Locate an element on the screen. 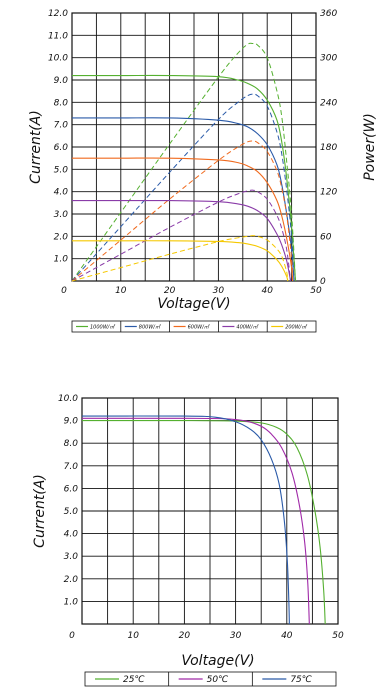 The image size is (378, 691). chart1-y2-tick-label: 180 is located at coordinates (328, 148).